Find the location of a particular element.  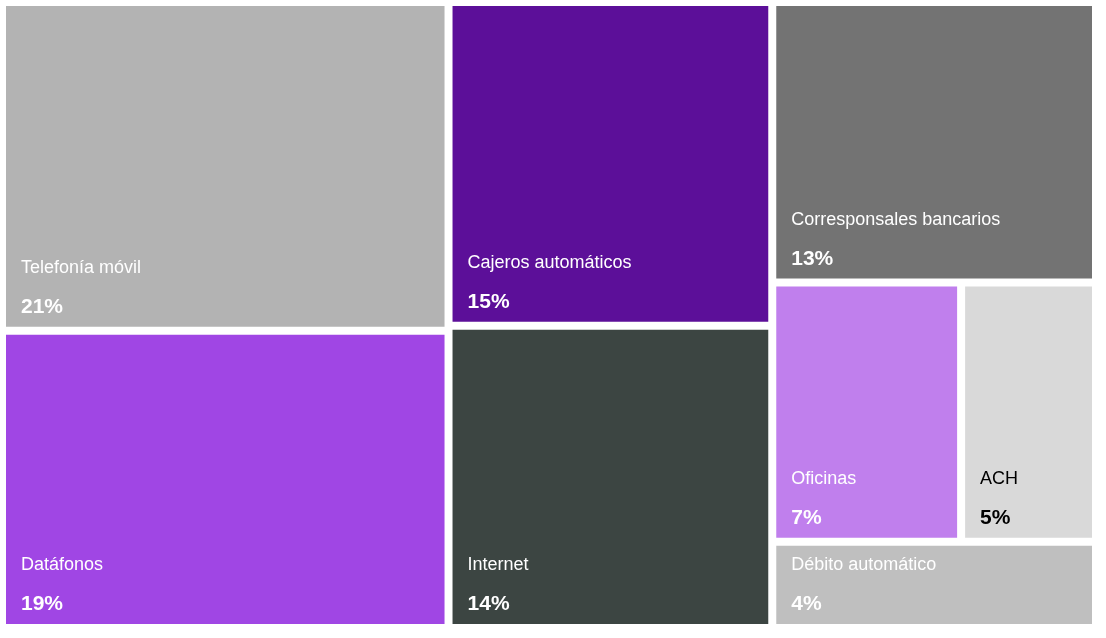

data-label: 5% is located at coordinates (995, 516).